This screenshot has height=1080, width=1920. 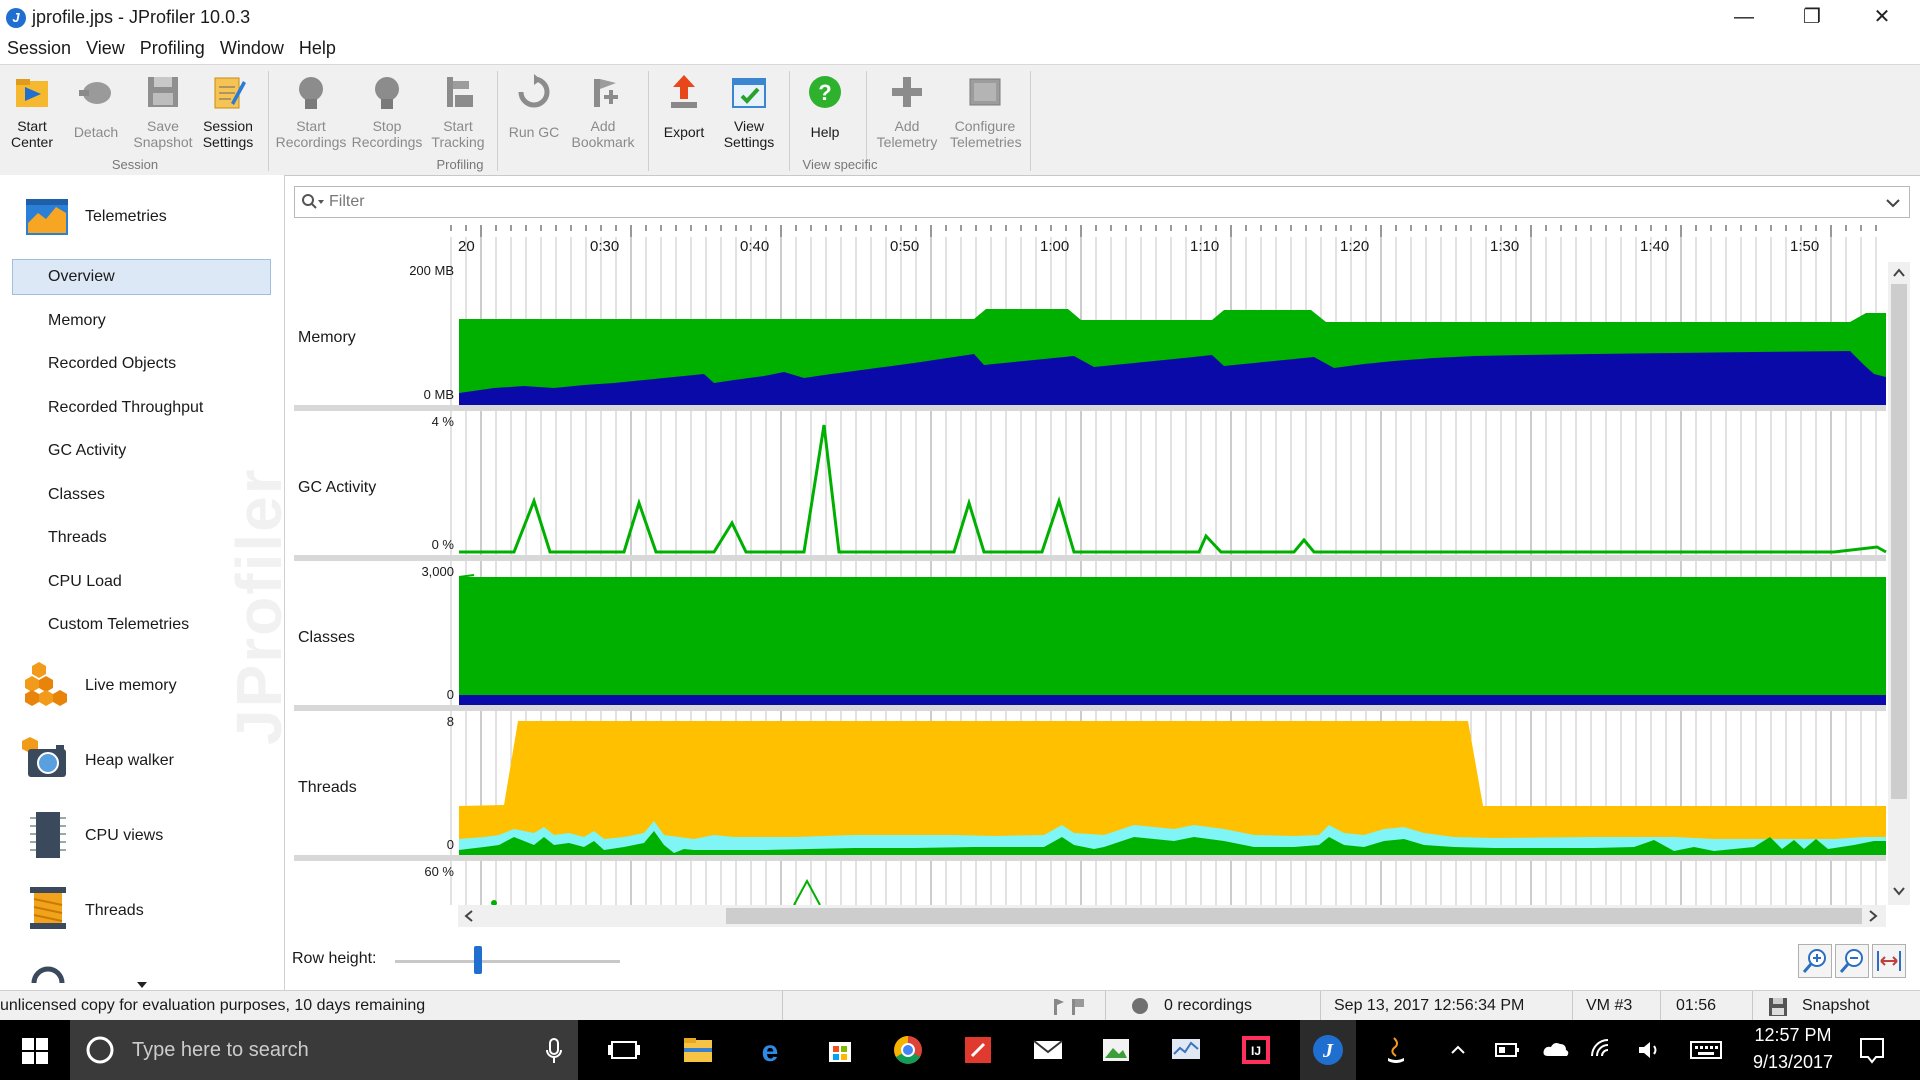 What do you see at coordinates (317, 48) in the screenshot?
I see `menu-help: Help` at bounding box center [317, 48].